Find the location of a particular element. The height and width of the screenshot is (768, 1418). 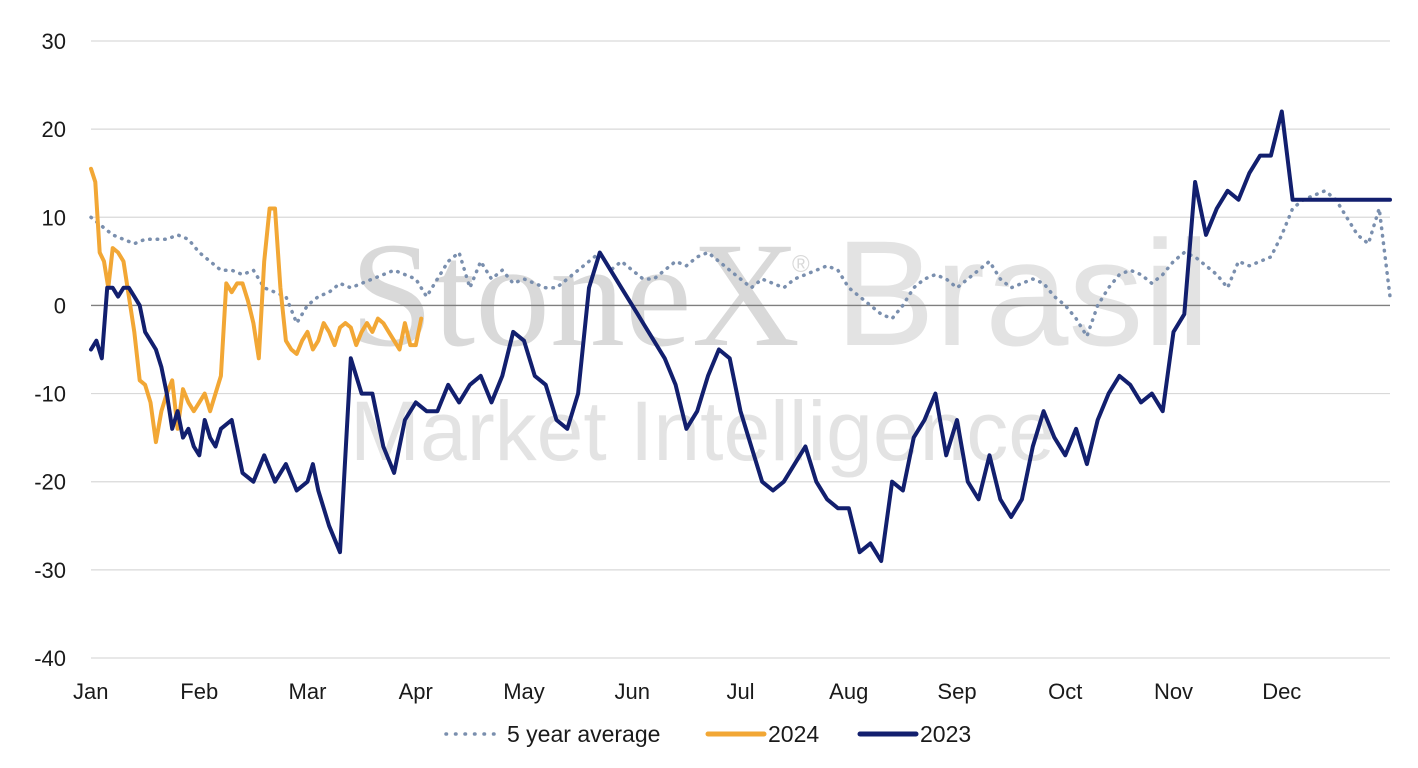

legend: 5 year average 2024 2023 is located at coordinates (707, 734).